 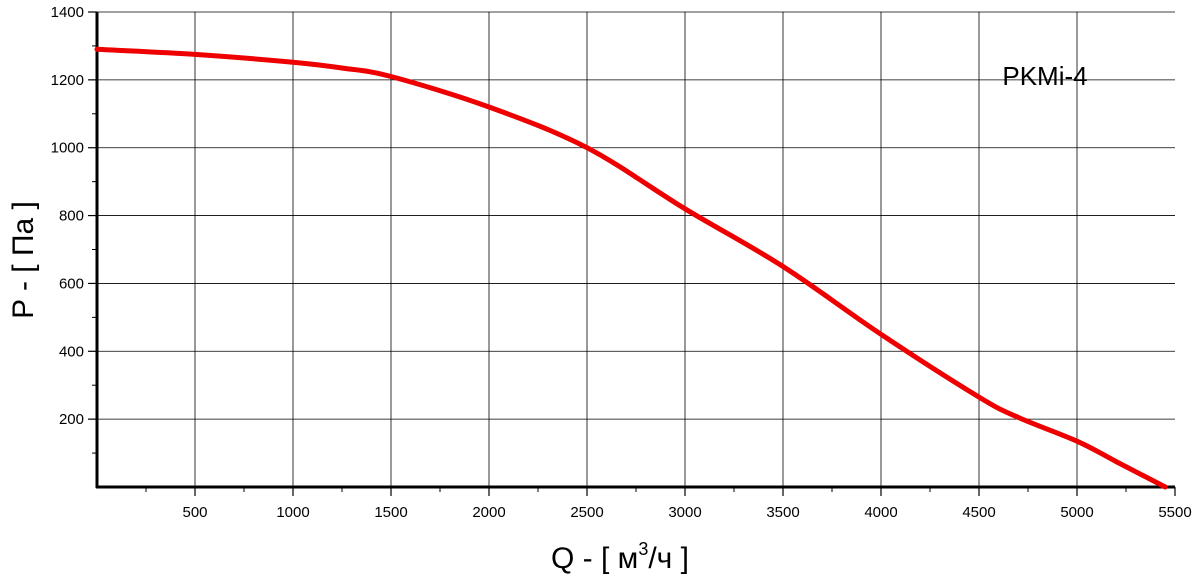 What do you see at coordinates (71, 351) in the screenshot?
I see `y-tick-label: 400` at bounding box center [71, 351].